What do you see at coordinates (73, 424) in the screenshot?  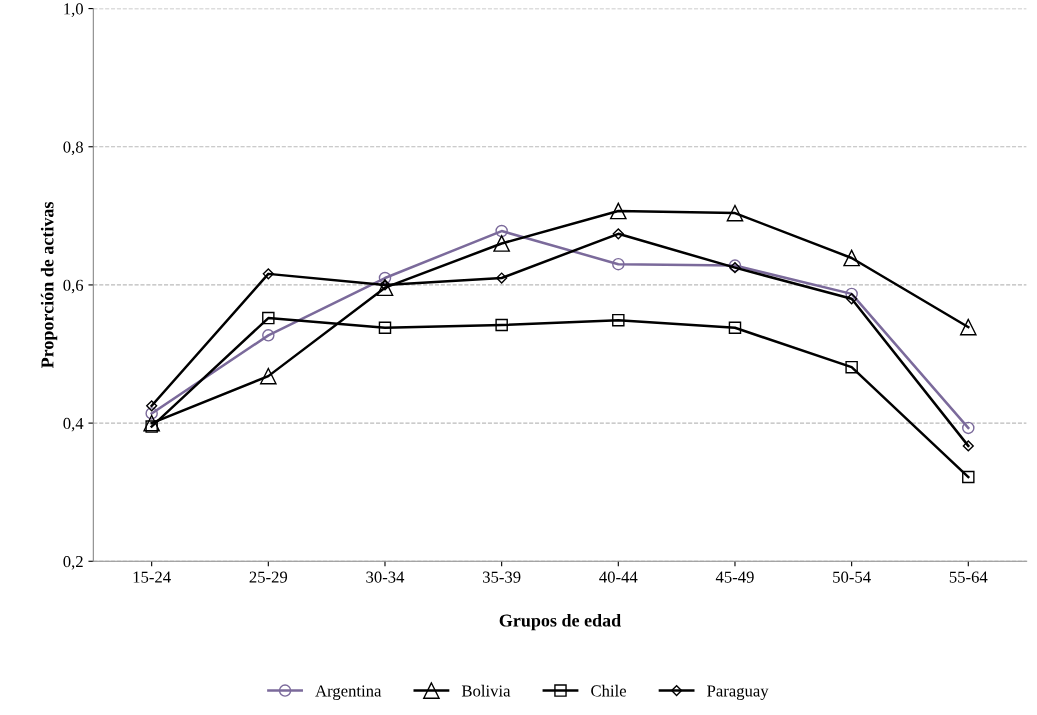 I see `y-tick-label: 0,4` at bounding box center [73, 424].